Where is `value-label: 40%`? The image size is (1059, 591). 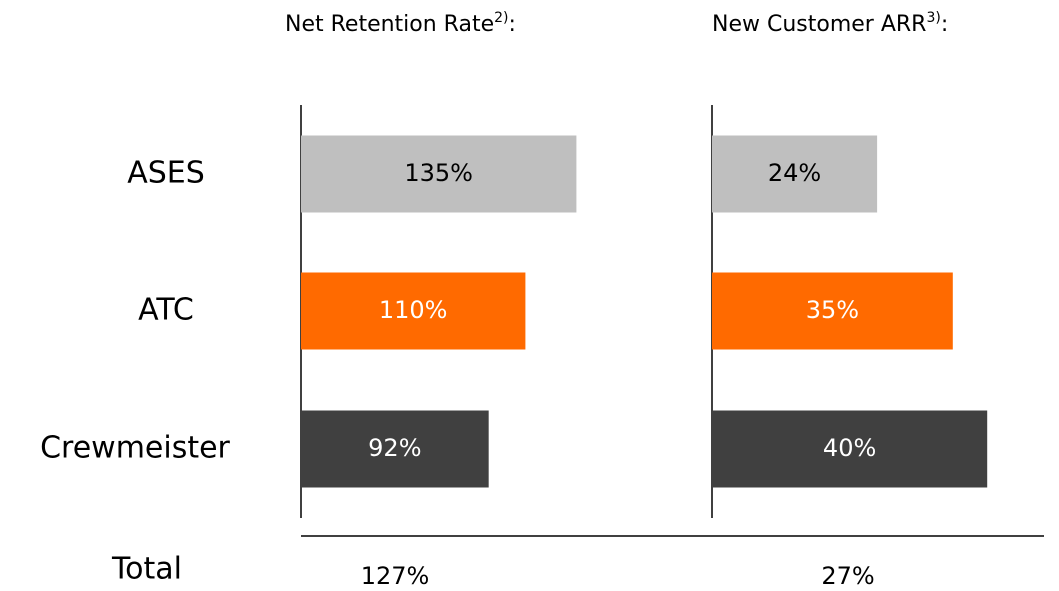
value-label: 40% is located at coordinates (849, 448).